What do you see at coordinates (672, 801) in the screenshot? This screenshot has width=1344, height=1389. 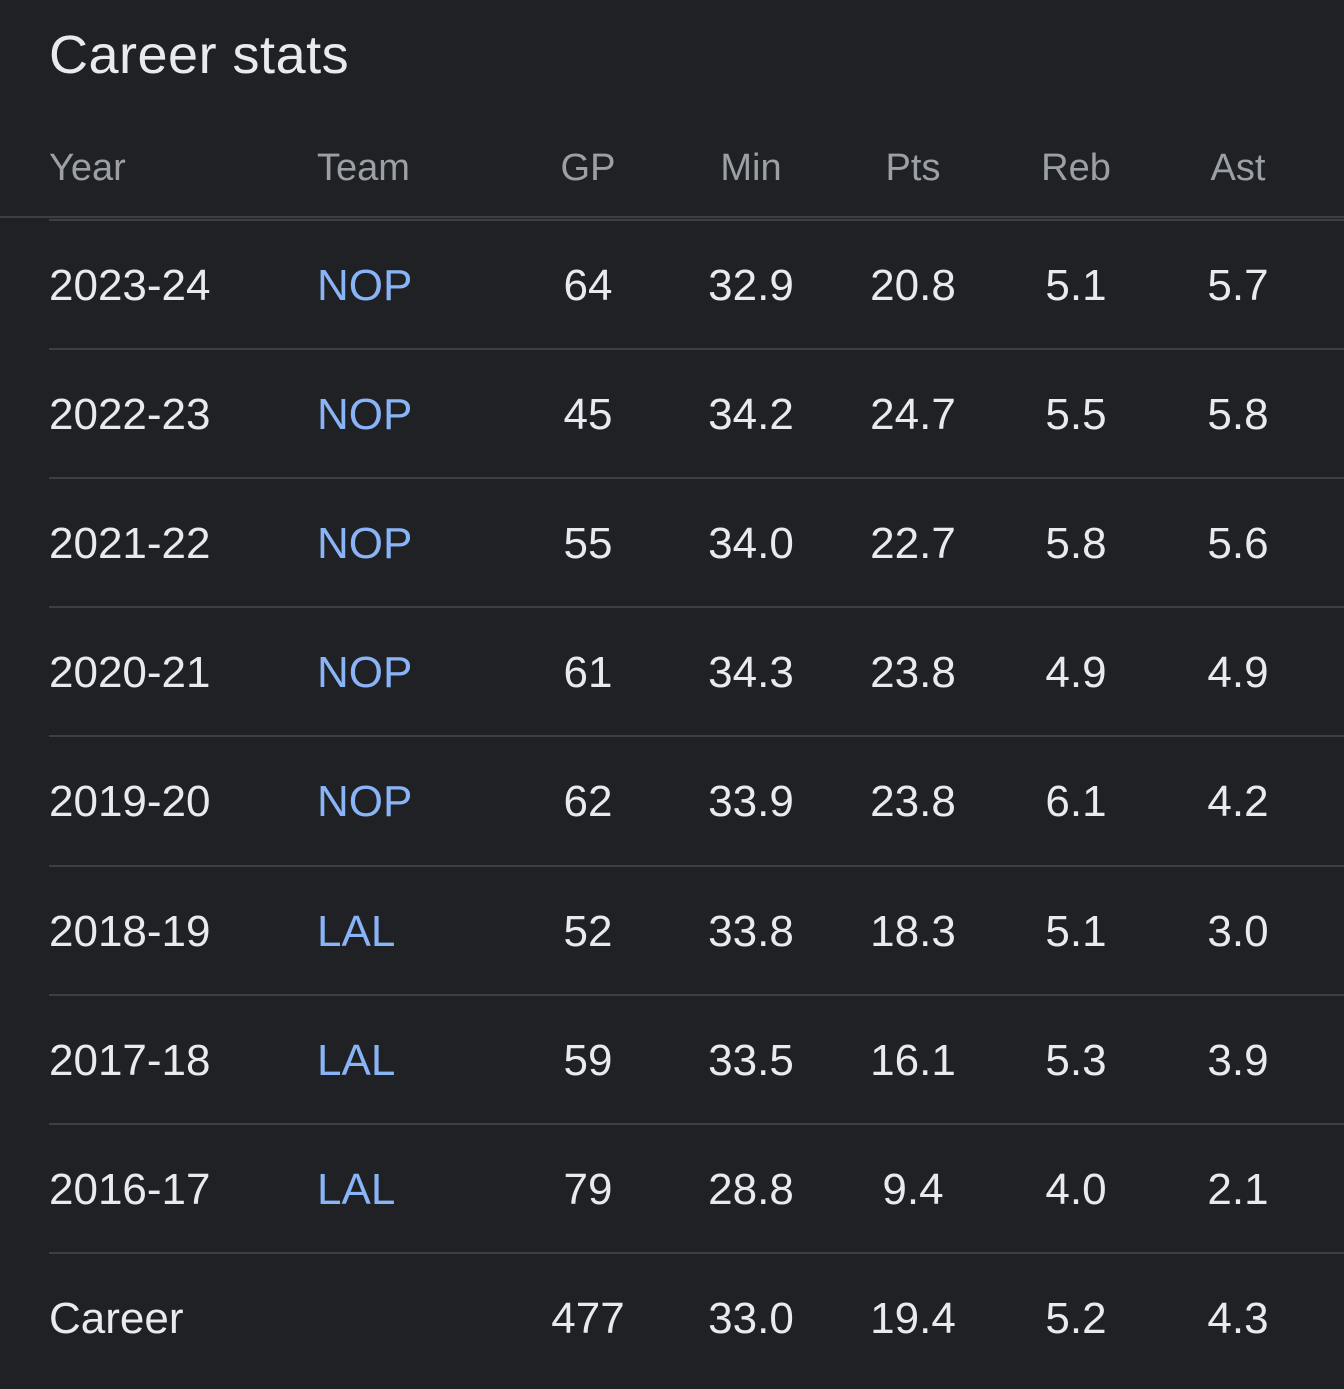 I see `table-row: 2019-20 NOP 62 33.9 23.8 6.1 4.2` at bounding box center [672, 801].